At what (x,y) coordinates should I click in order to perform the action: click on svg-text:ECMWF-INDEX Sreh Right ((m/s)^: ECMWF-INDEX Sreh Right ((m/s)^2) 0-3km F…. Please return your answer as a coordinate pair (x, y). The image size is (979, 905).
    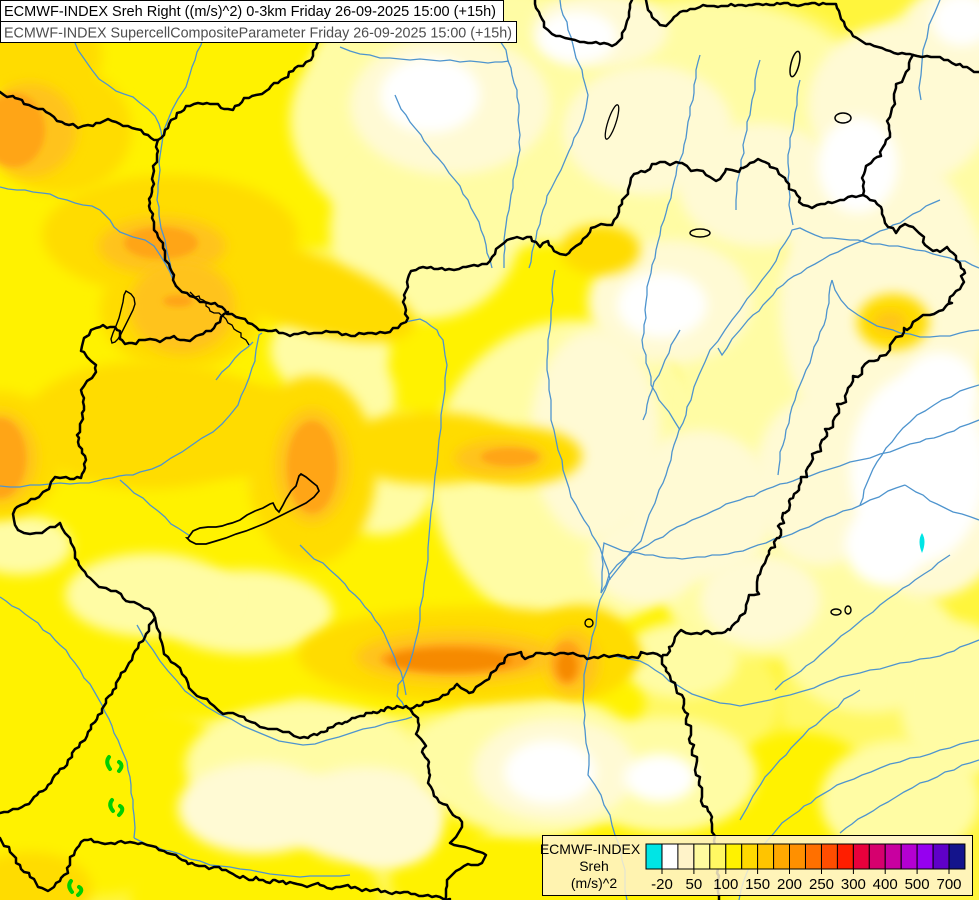
    Looking at the image, I should click on (250, 11).